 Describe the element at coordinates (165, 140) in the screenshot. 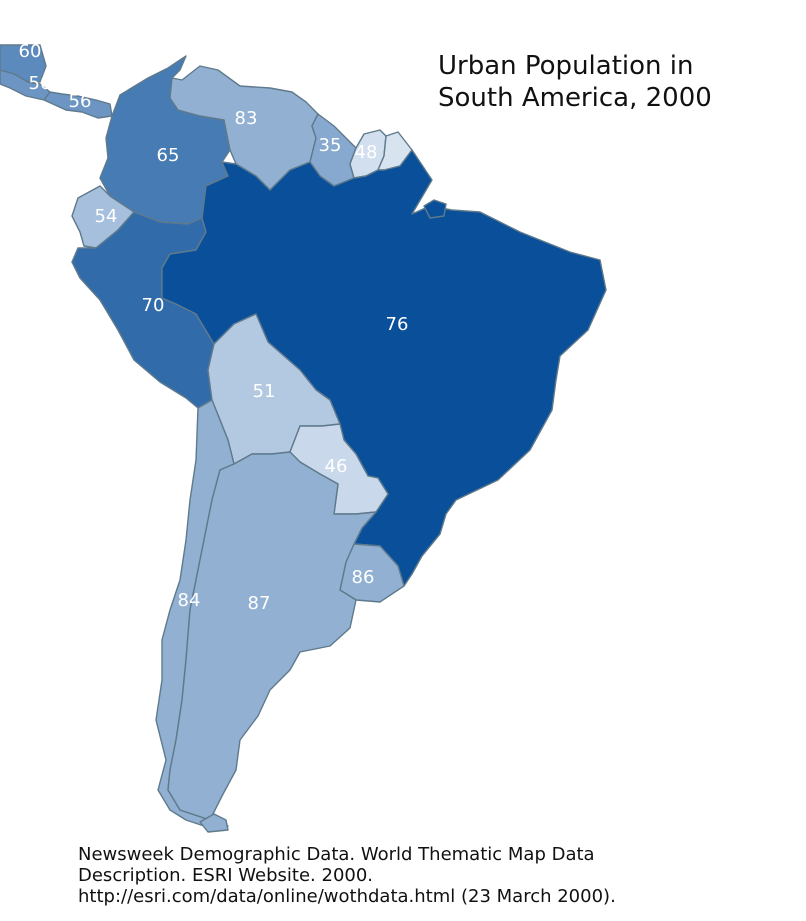

I see `region-colombia` at that location.